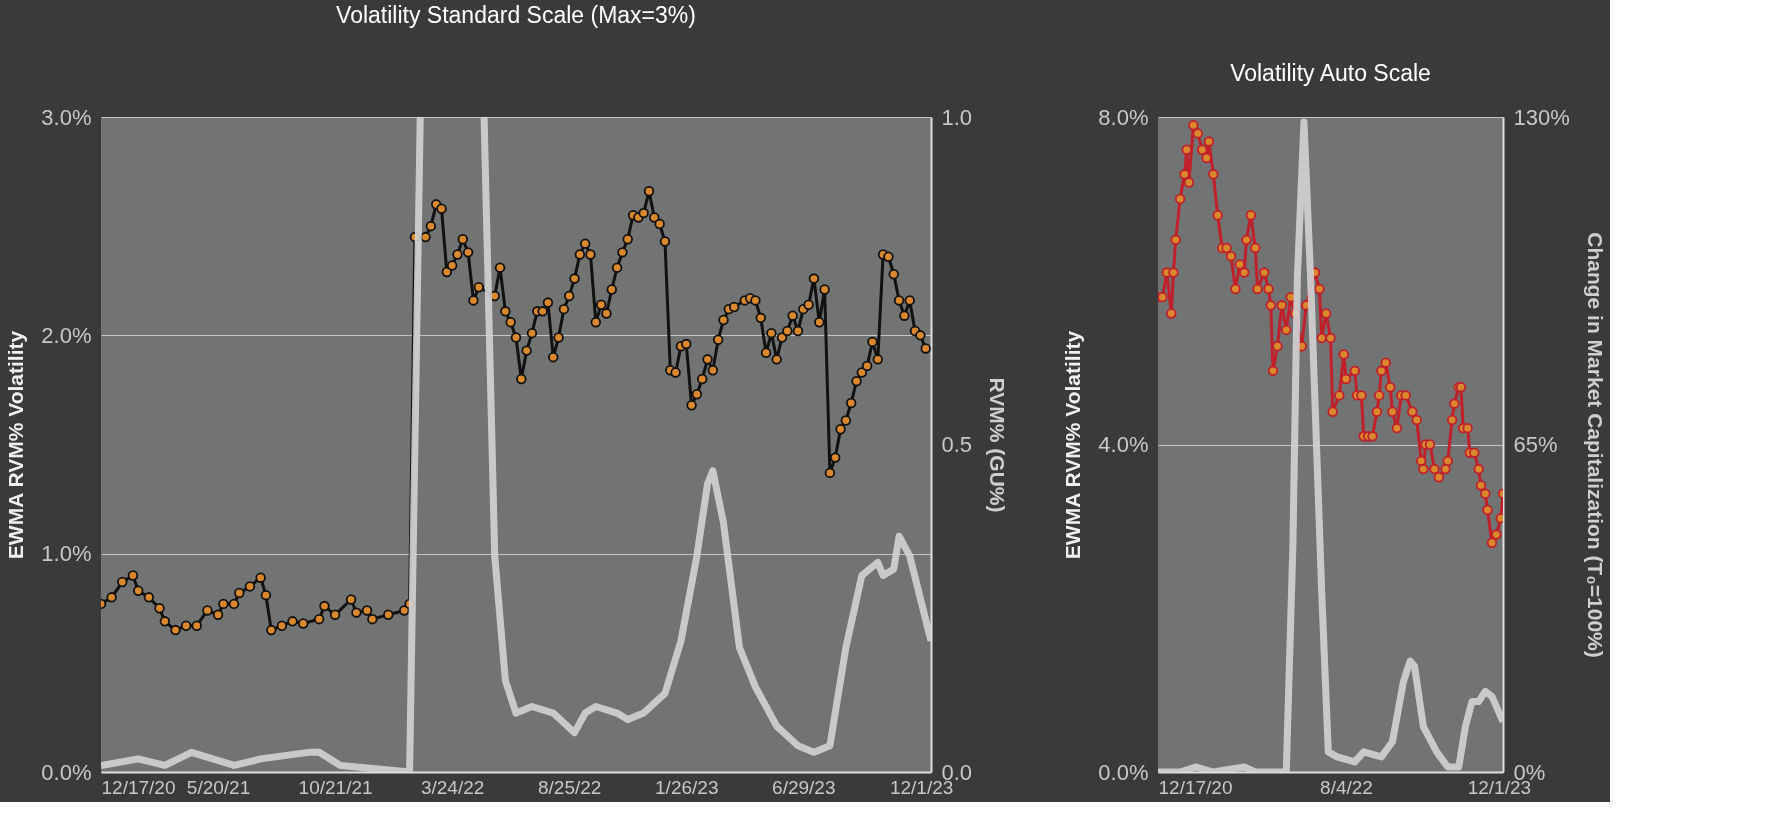 The width and height of the screenshot is (1776, 817). What do you see at coordinates (1535, 444) in the screenshot?
I see `y2-tick-label: 65%` at bounding box center [1535, 444].